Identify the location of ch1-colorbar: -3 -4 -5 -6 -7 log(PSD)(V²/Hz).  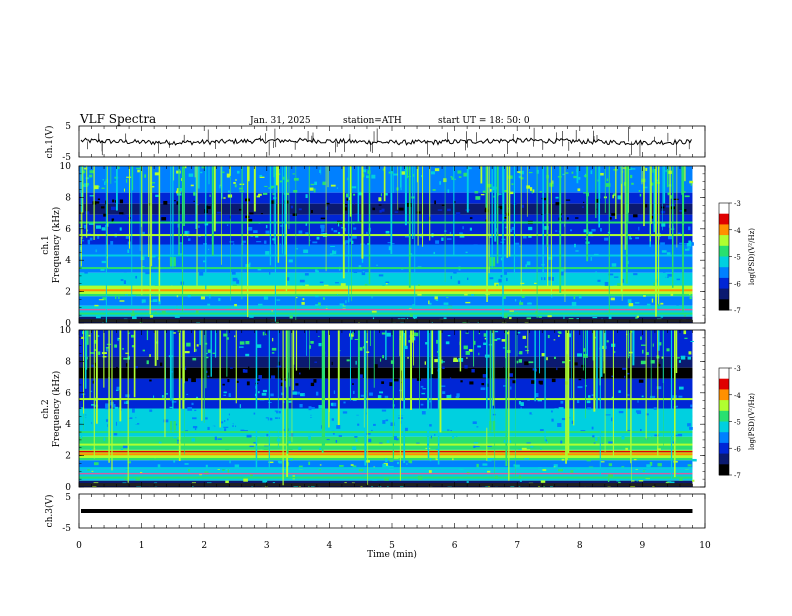
(737, 257).